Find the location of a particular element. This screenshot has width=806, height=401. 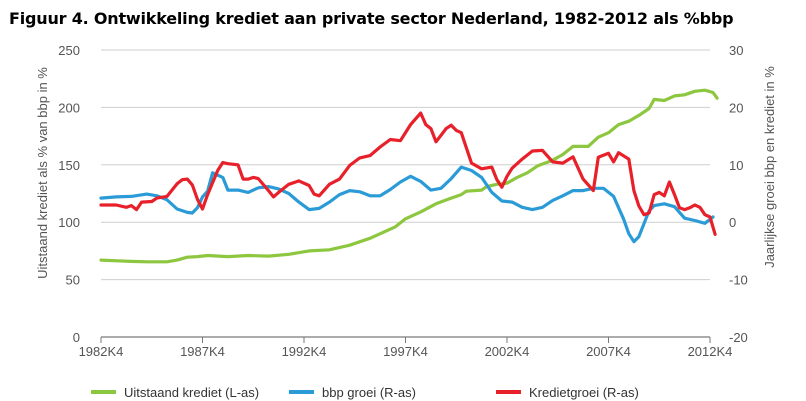

y-right-tick-label: 0 is located at coordinates (732, 222).